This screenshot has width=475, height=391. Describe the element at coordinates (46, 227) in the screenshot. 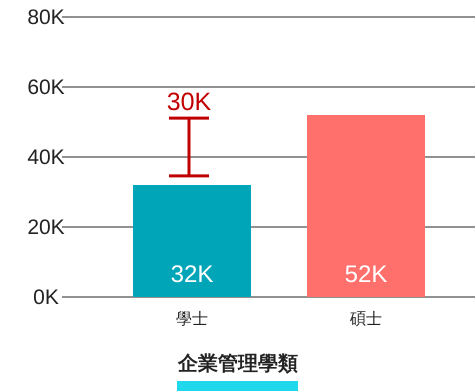

I see `y-tick-label: 20K` at that location.